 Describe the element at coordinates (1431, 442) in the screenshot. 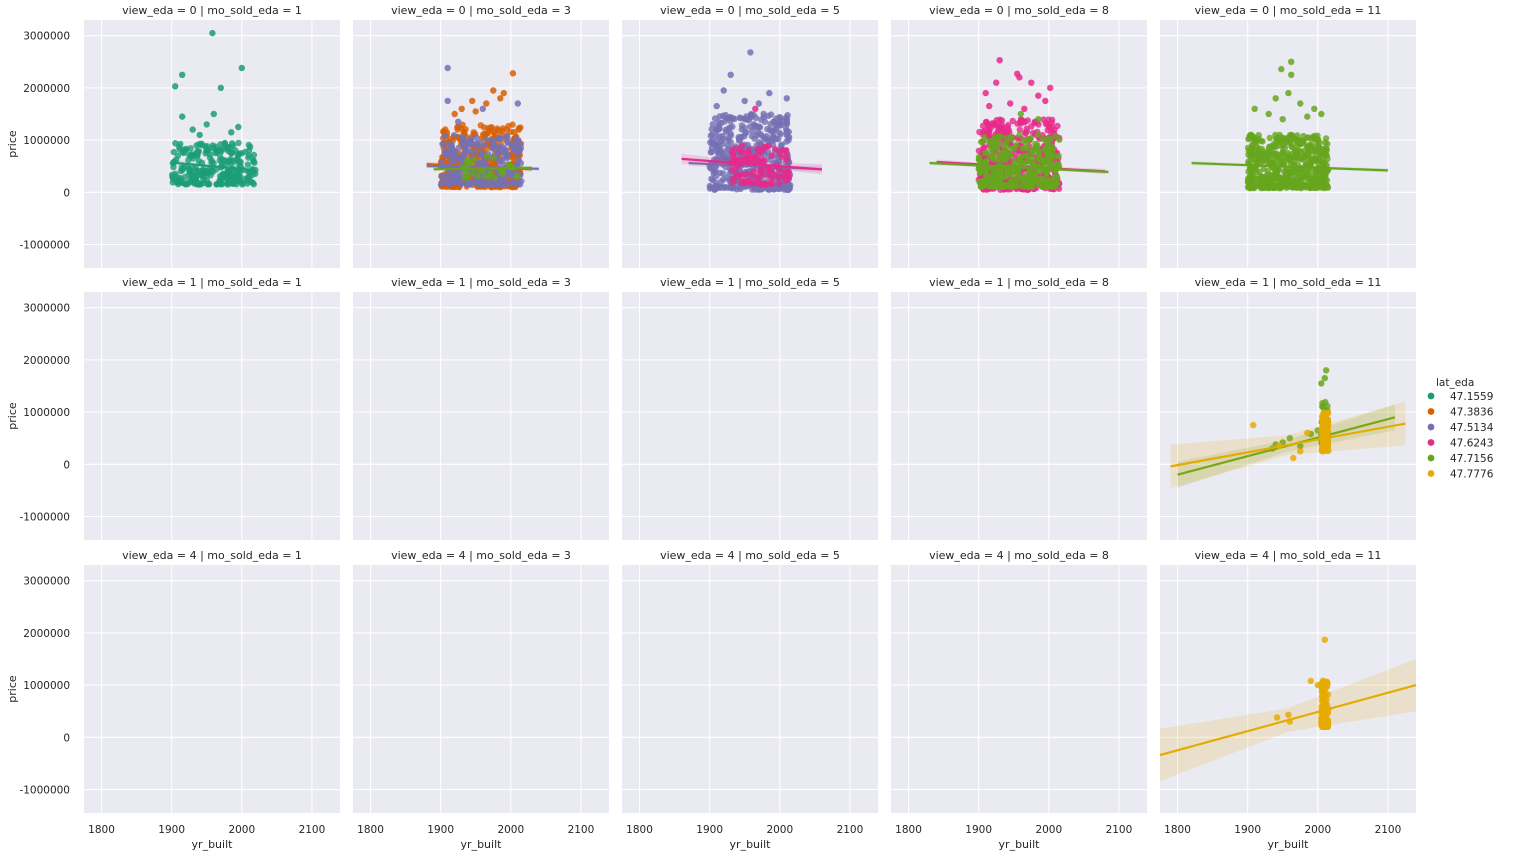

I see `legend-marker` at that location.